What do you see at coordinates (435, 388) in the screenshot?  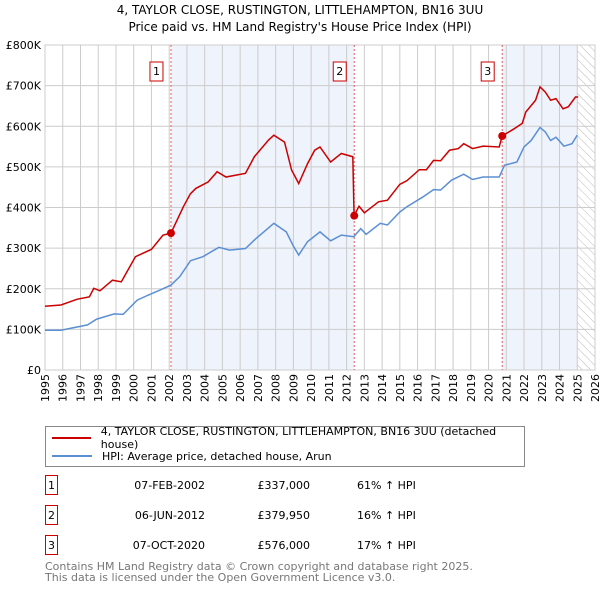 I see `x-tick-label: 2017` at bounding box center [435, 388].